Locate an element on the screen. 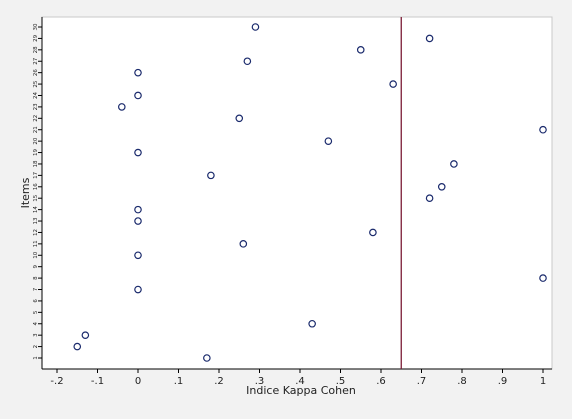 The width and height of the screenshot is (572, 419). y-tick-label: 1 is located at coordinates (36, 358).